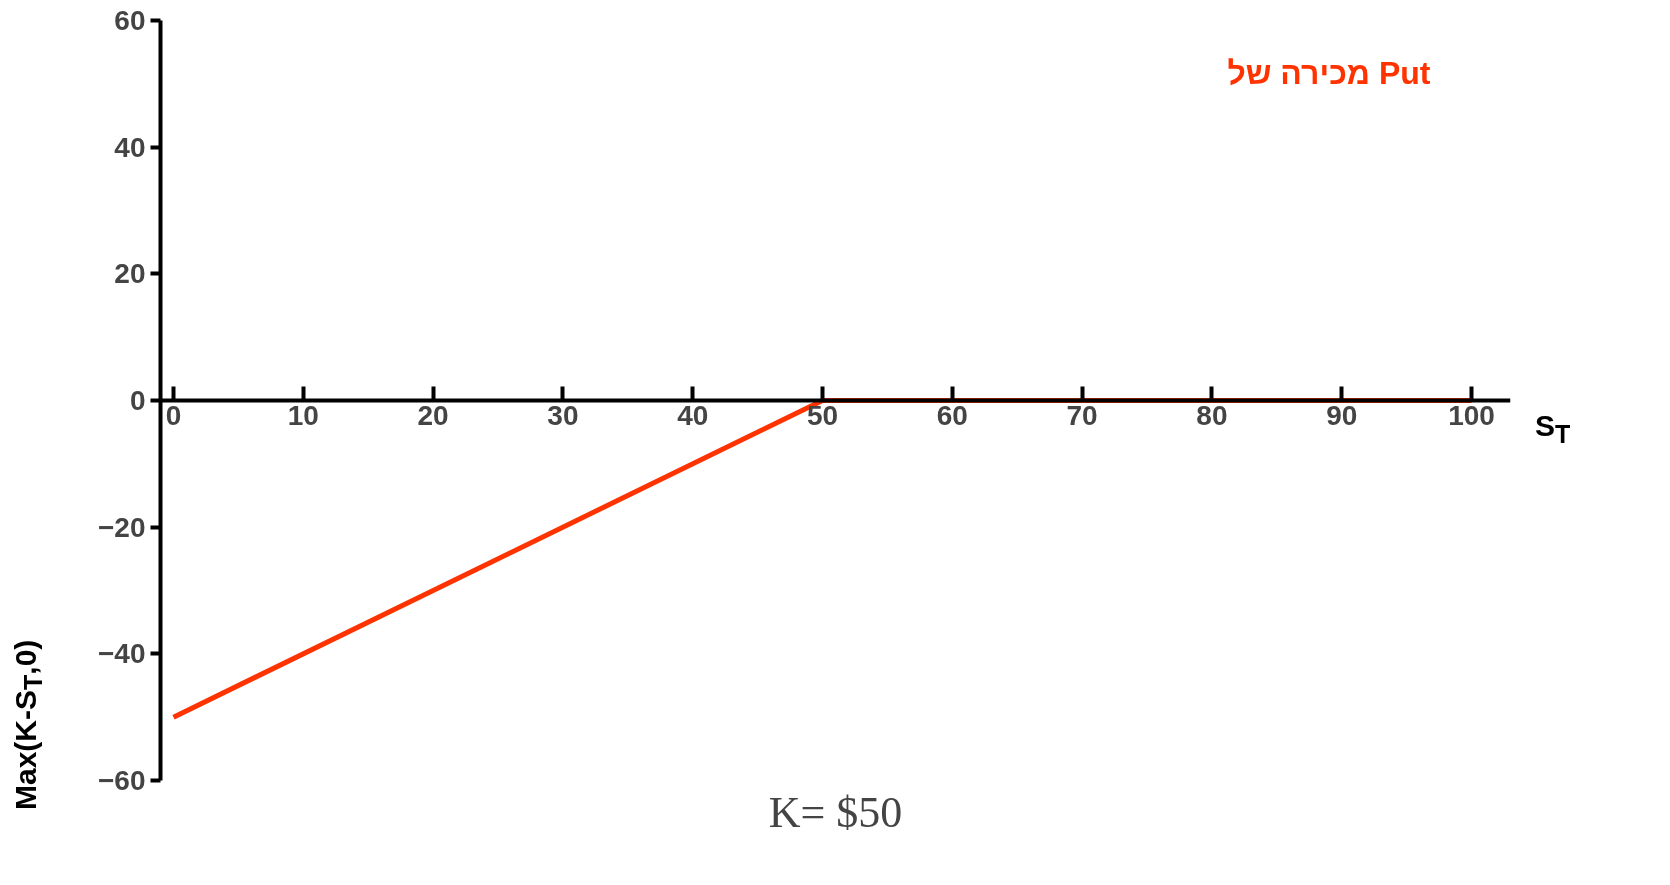 This screenshot has width=1670, height=885. What do you see at coordinates (122, 527) in the screenshot?
I see `y-tick-label: −20` at bounding box center [122, 527].